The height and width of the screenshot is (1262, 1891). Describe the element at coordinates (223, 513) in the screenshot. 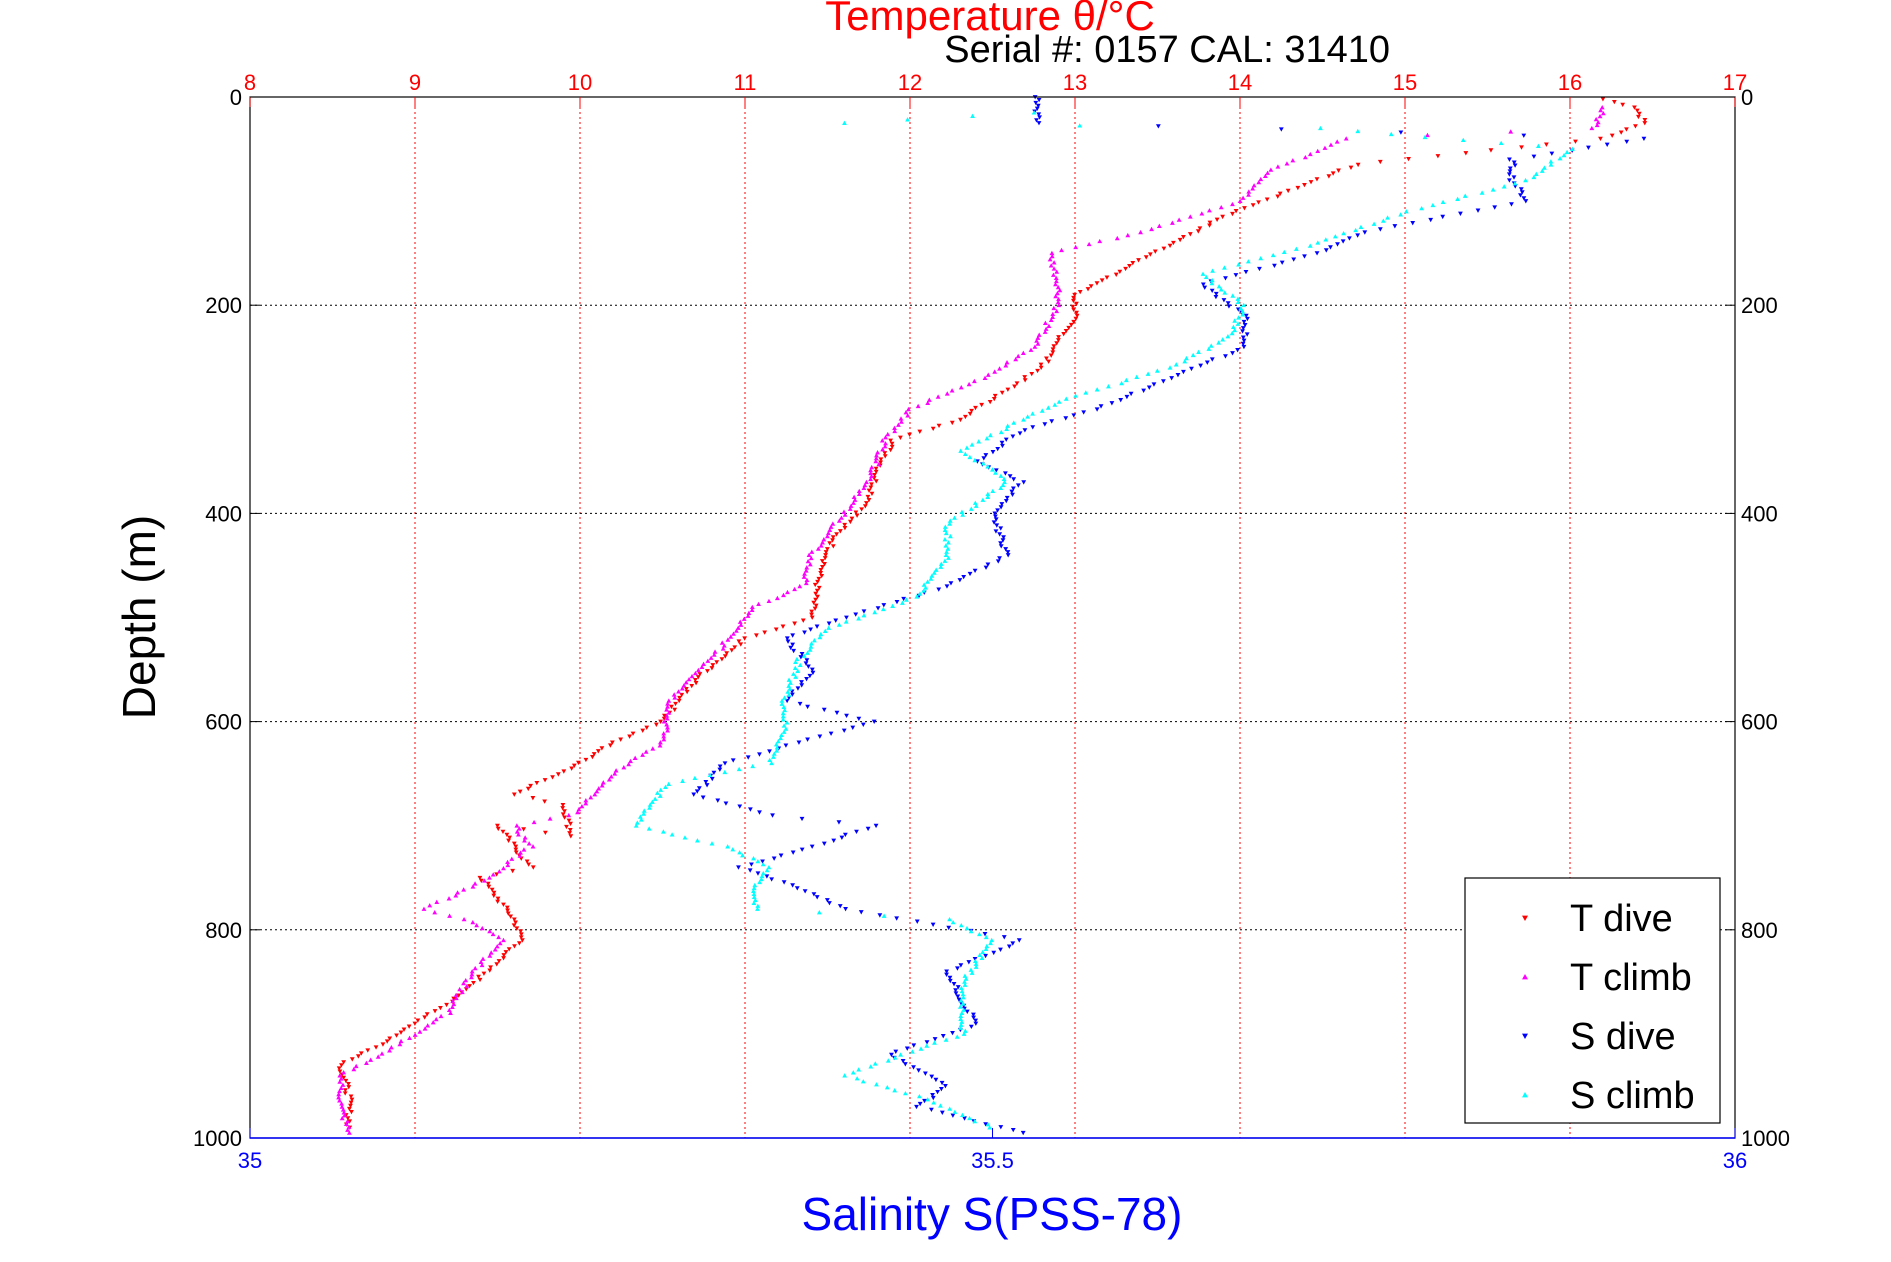

I see `depth-tick-label-left: 400` at that location.